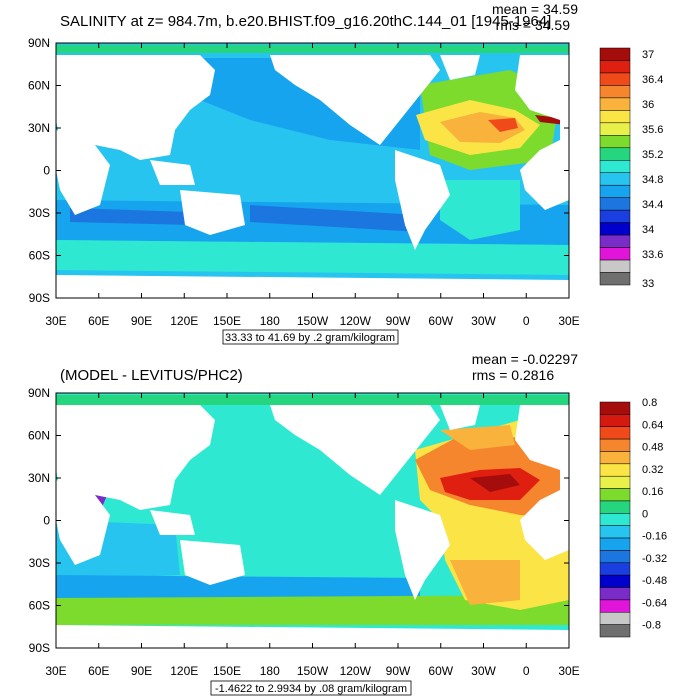  Describe the element at coordinates (645, 514) in the screenshot. I see `colorbar-label: 0` at that location.